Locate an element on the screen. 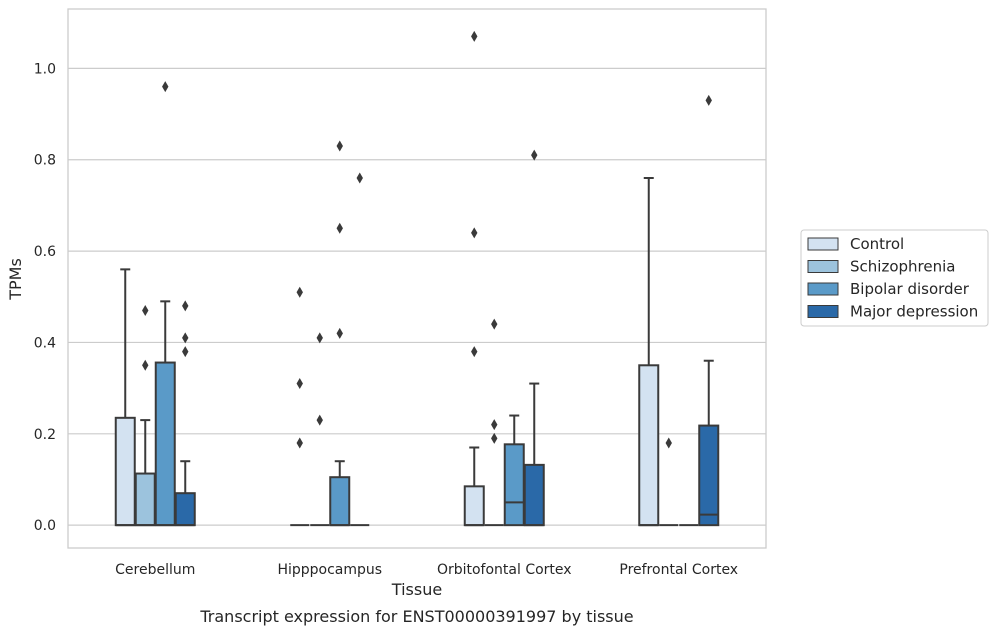 Image resolution: width=997 pixels, height=634 pixels. y-tick-labels: 0.0 0.2 0.4 0.6 0.8 1.0 is located at coordinates (45, 297).